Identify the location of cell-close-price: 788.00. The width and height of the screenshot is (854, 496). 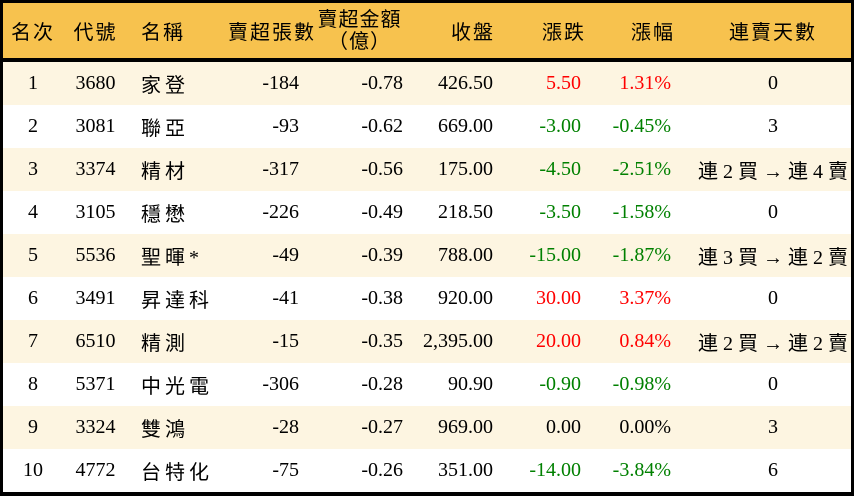
(465, 255).